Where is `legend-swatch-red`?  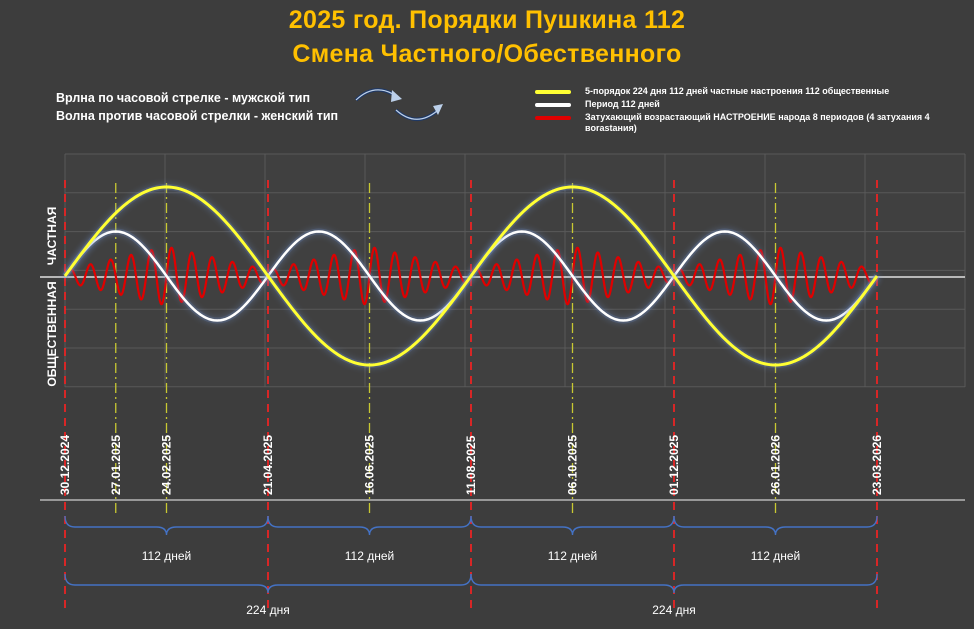 legend-swatch-red is located at coordinates (553, 118).